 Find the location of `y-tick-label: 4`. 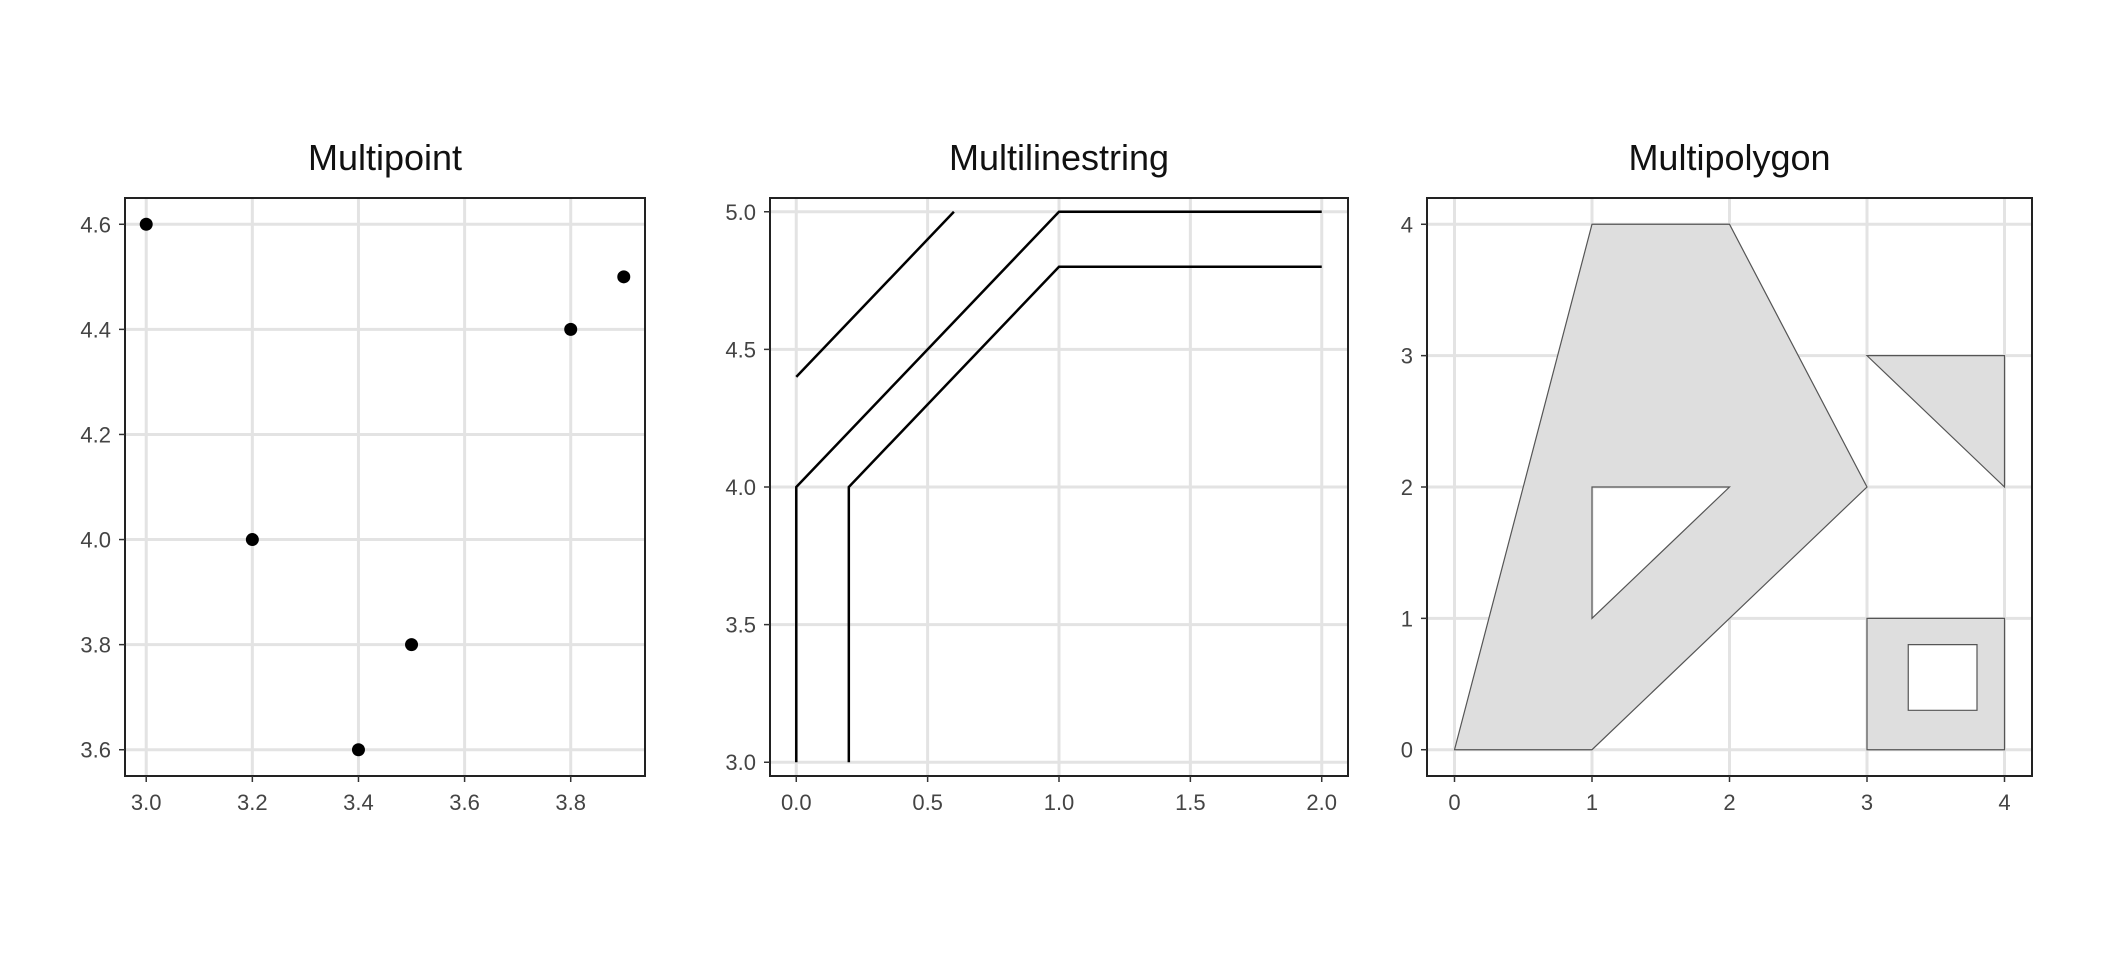

y-tick-label: 4 is located at coordinates (1407, 224).